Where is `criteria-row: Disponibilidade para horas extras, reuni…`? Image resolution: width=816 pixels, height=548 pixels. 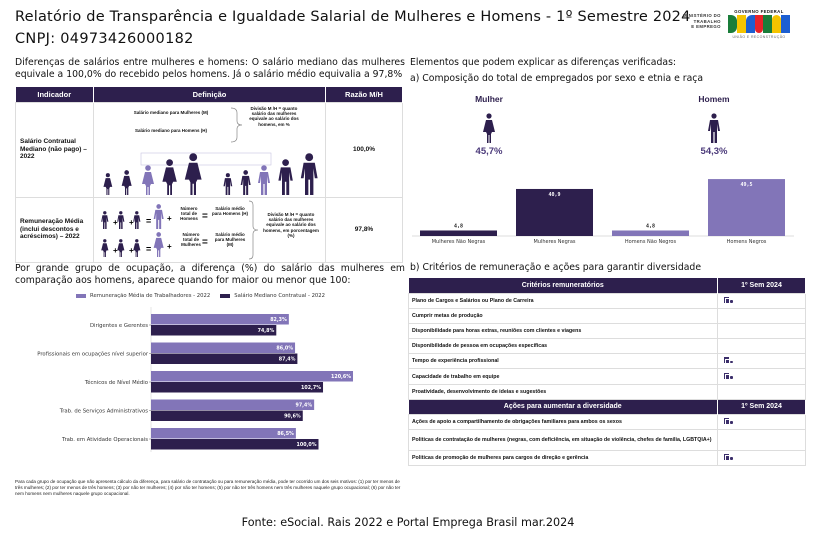 criteria-row: Disponibilidade para horas extras, reuni… is located at coordinates (607, 331).